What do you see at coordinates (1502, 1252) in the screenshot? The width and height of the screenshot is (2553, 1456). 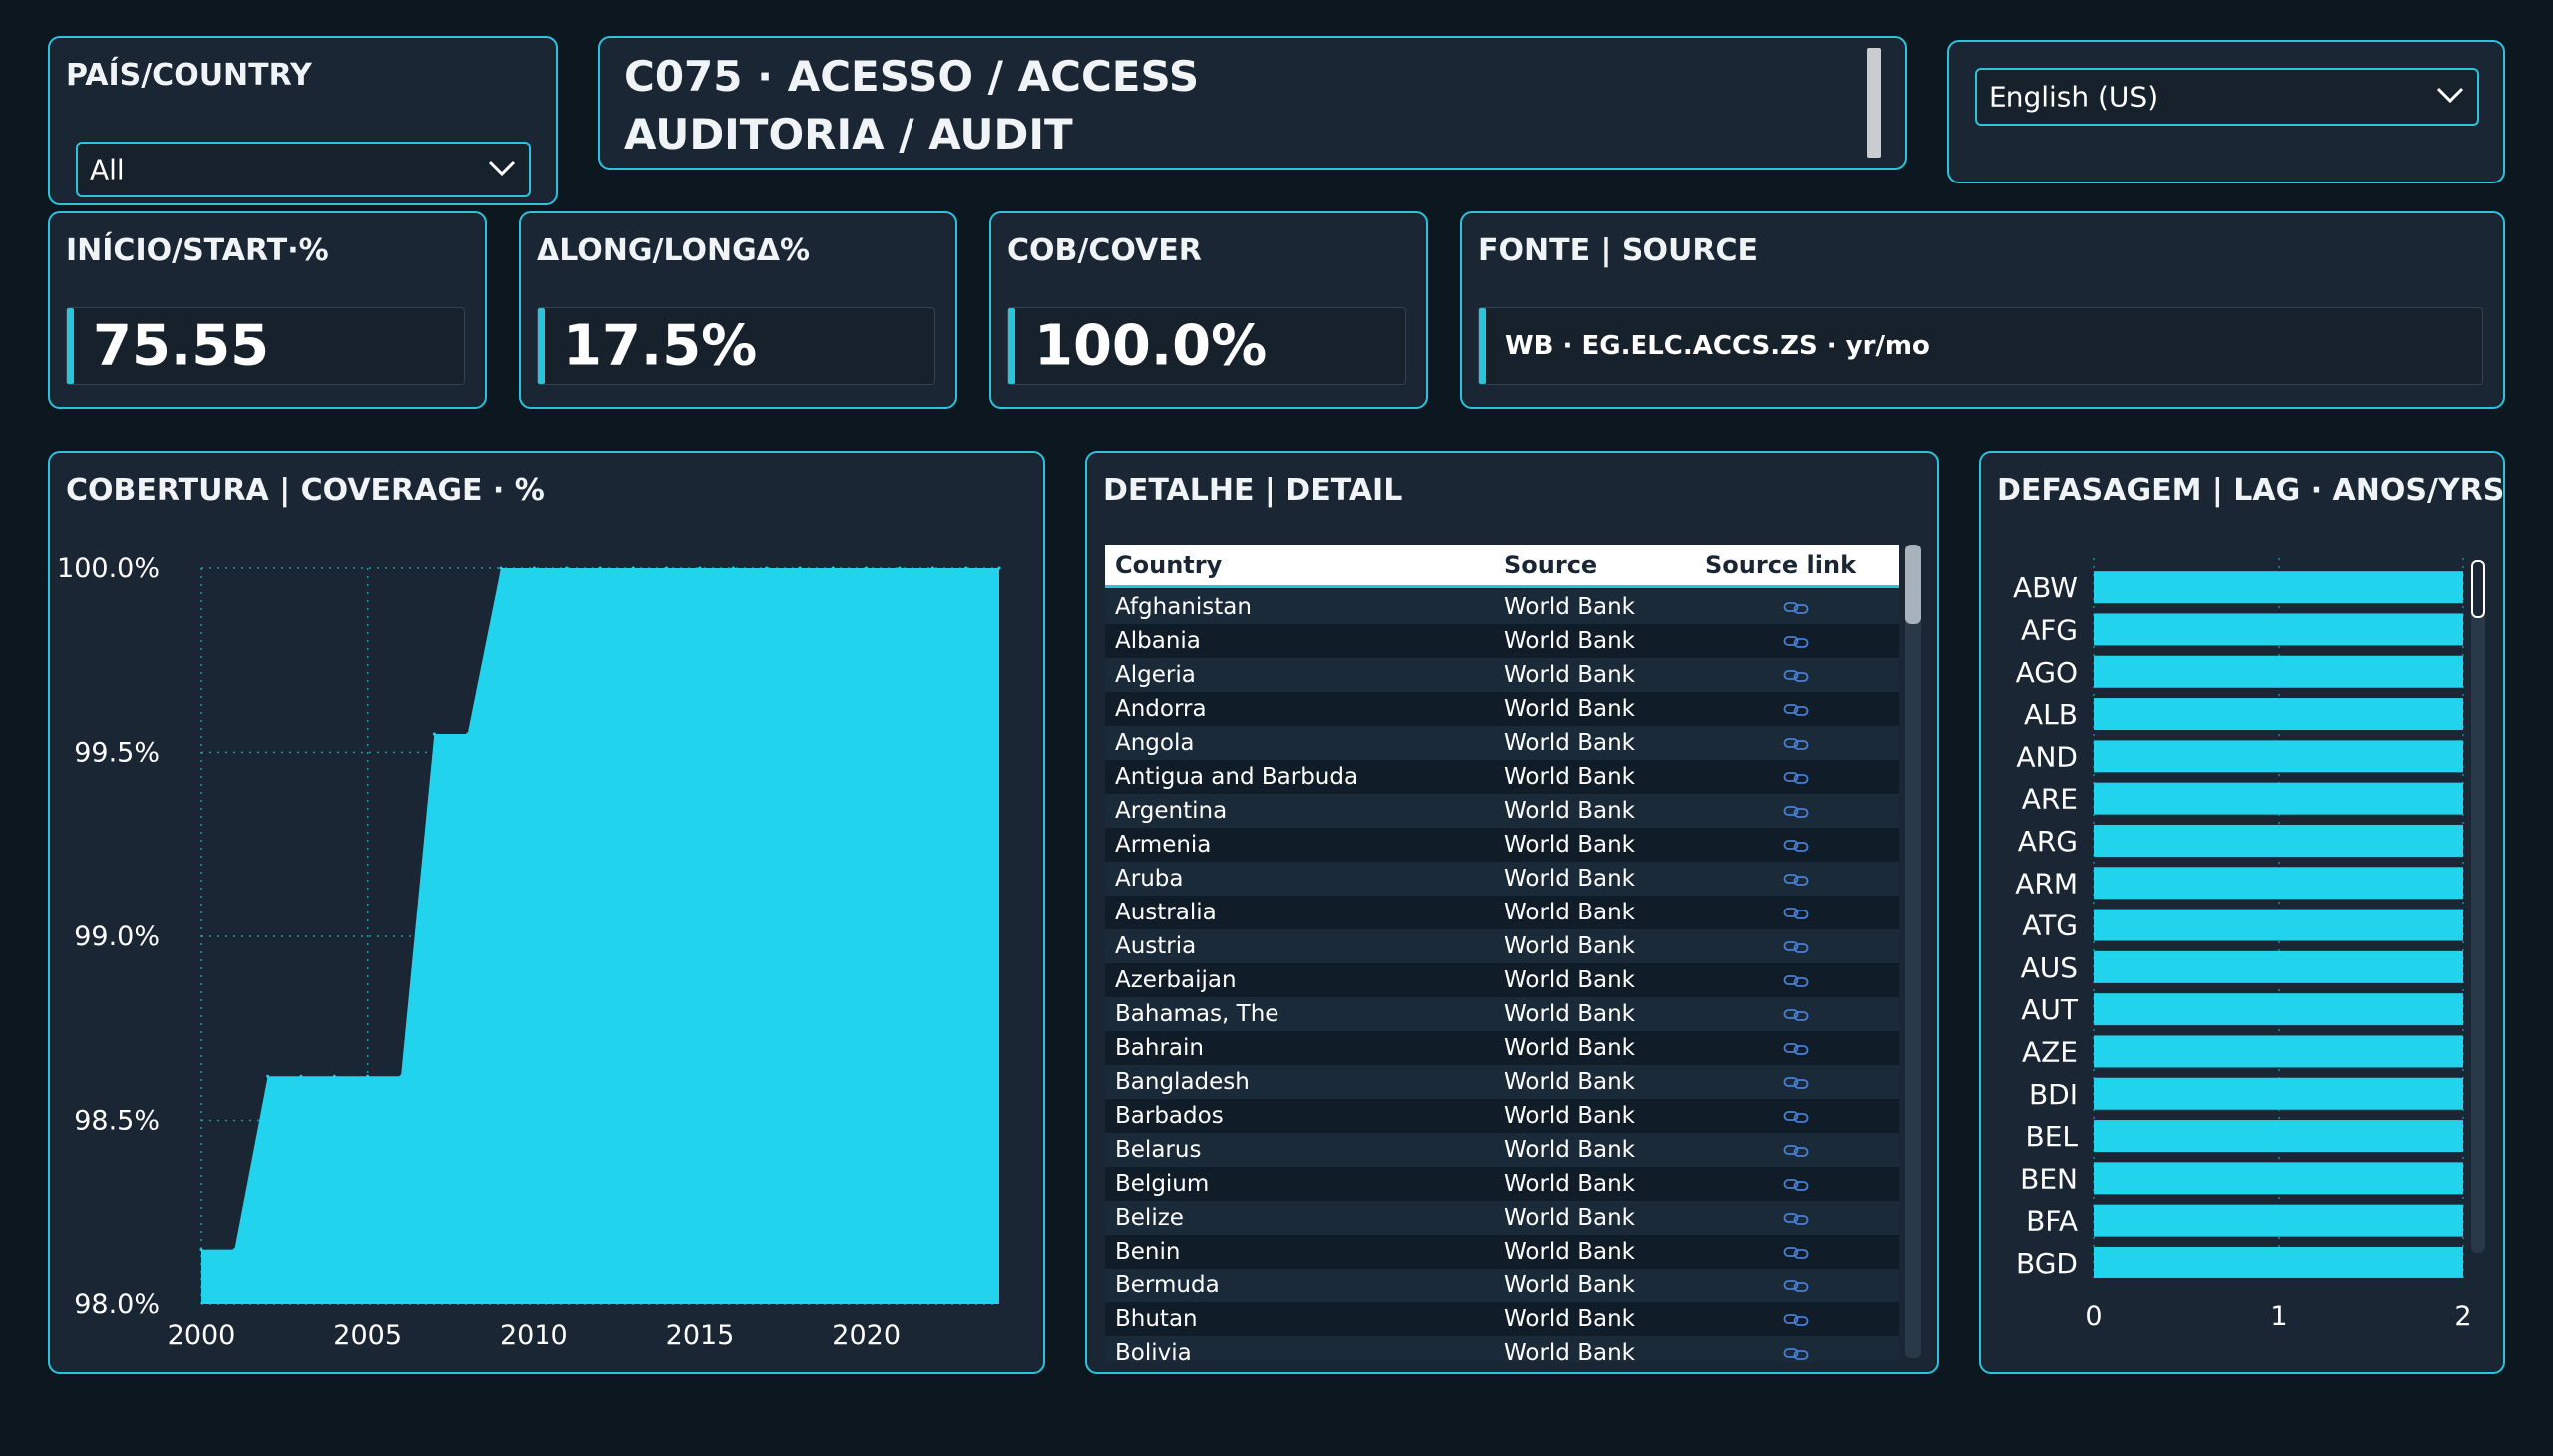 I see `table-row: Benin World Bank` at bounding box center [1502, 1252].